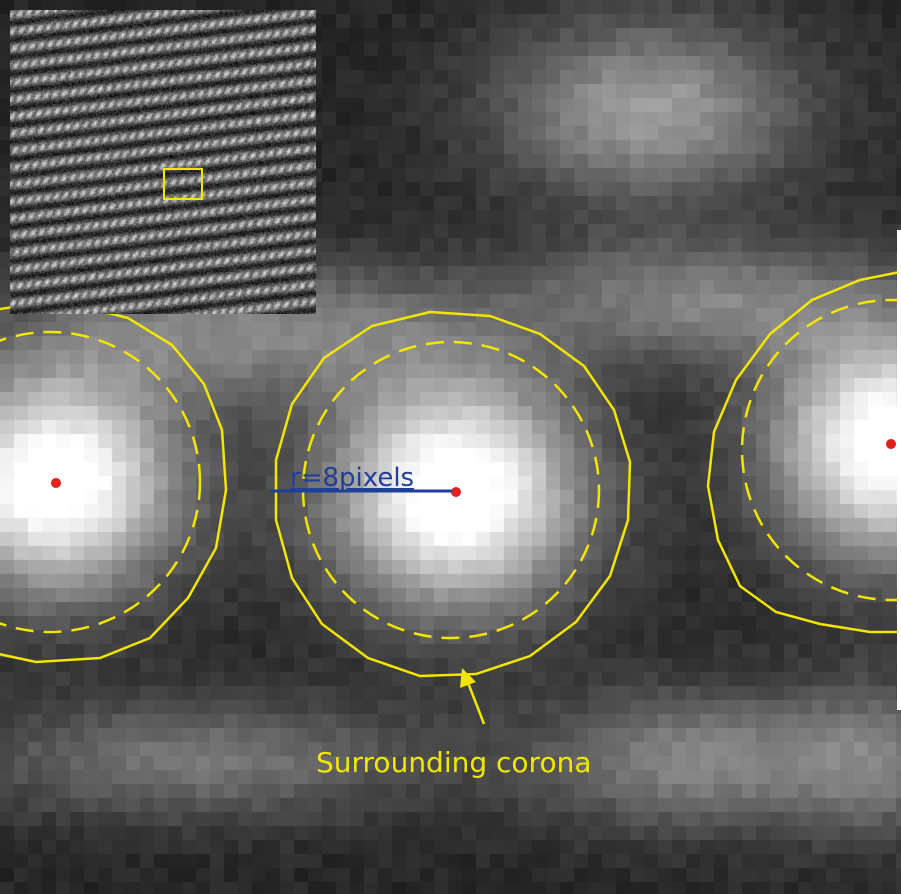 The width and height of the screenshot is (901, 894). What do you see at coordinates (454, 762) in the screenshot?
I see `corona-label: Surrounding corona` at bounding box center [454, 762].